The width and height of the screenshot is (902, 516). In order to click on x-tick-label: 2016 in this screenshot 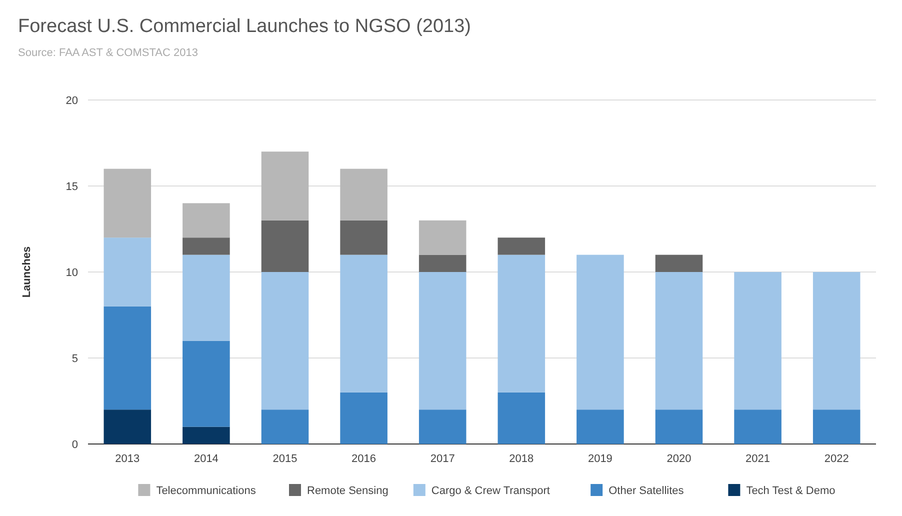, I will do `click(364, 459)`.